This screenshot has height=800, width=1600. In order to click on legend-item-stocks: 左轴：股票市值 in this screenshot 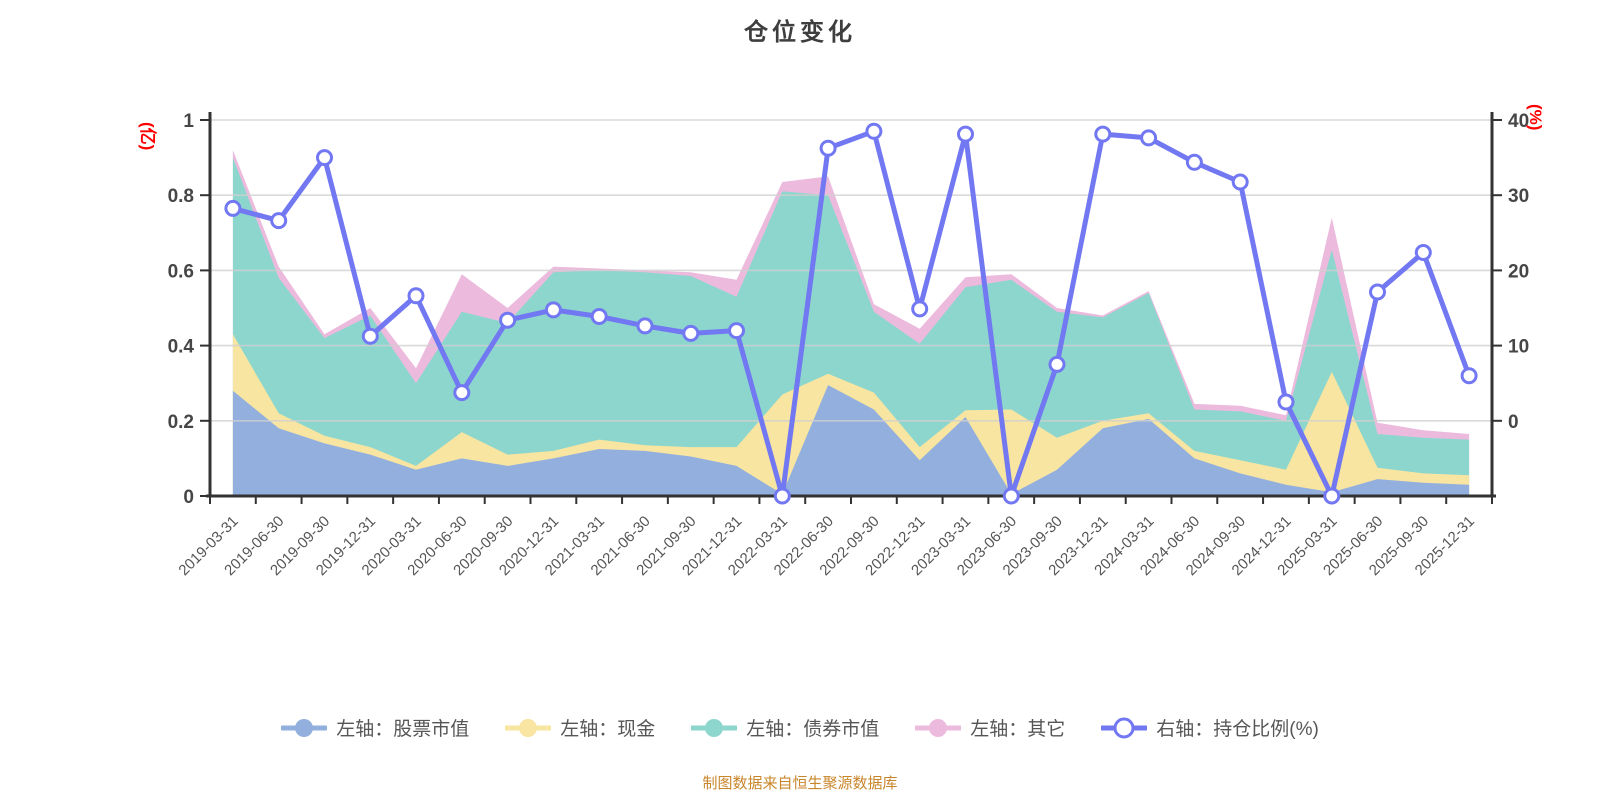, I will do `click(375, 727)`.